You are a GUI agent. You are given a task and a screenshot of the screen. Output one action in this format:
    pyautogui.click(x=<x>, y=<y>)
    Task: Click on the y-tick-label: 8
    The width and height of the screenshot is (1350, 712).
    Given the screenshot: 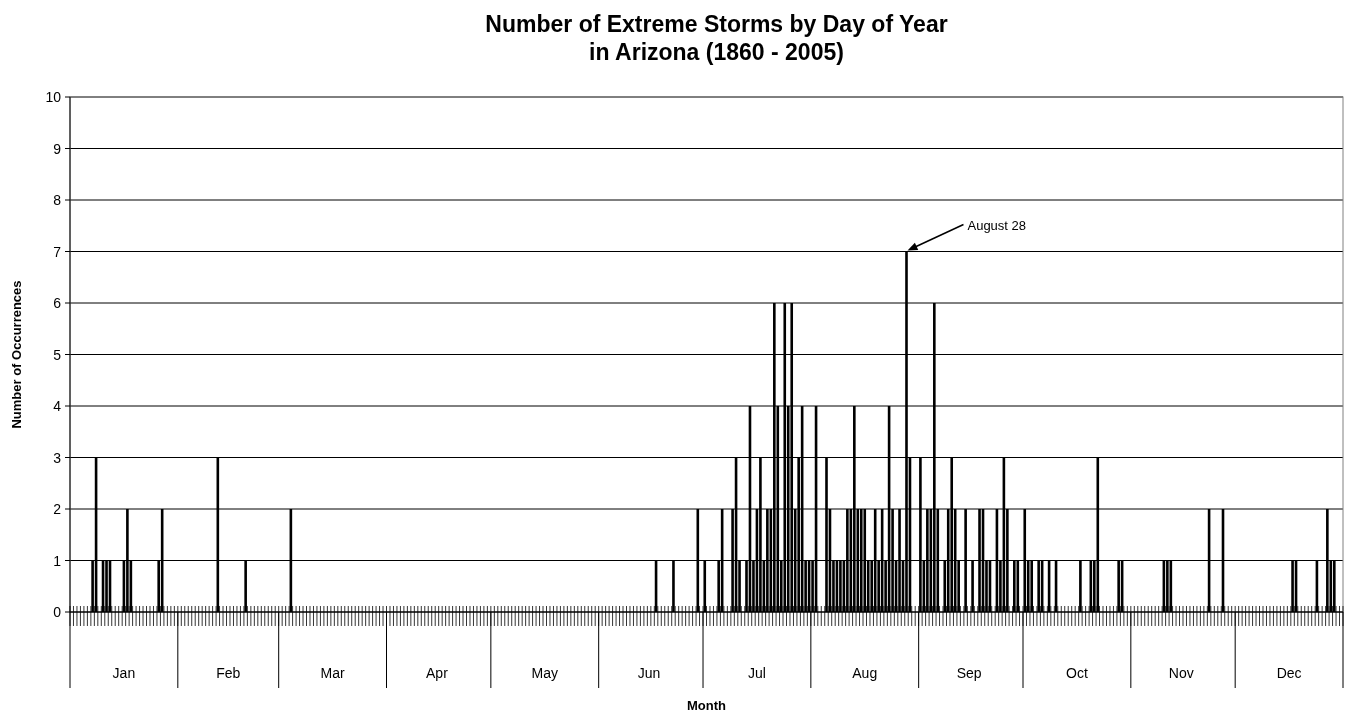 What is the action you would take?
    pyautogui.click(x=57, y=200)
    